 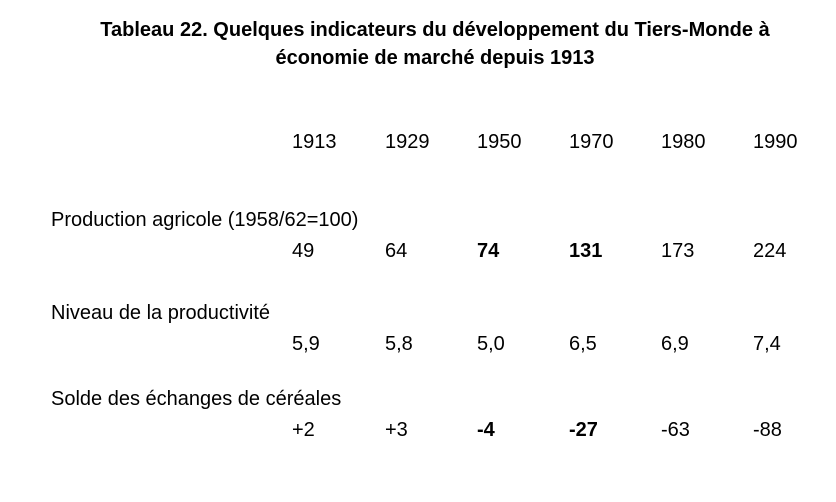 What do you see at coordinates (396, 251) in the screenshot?
I see `value-cell: 64` at bounding box center [396, 251].